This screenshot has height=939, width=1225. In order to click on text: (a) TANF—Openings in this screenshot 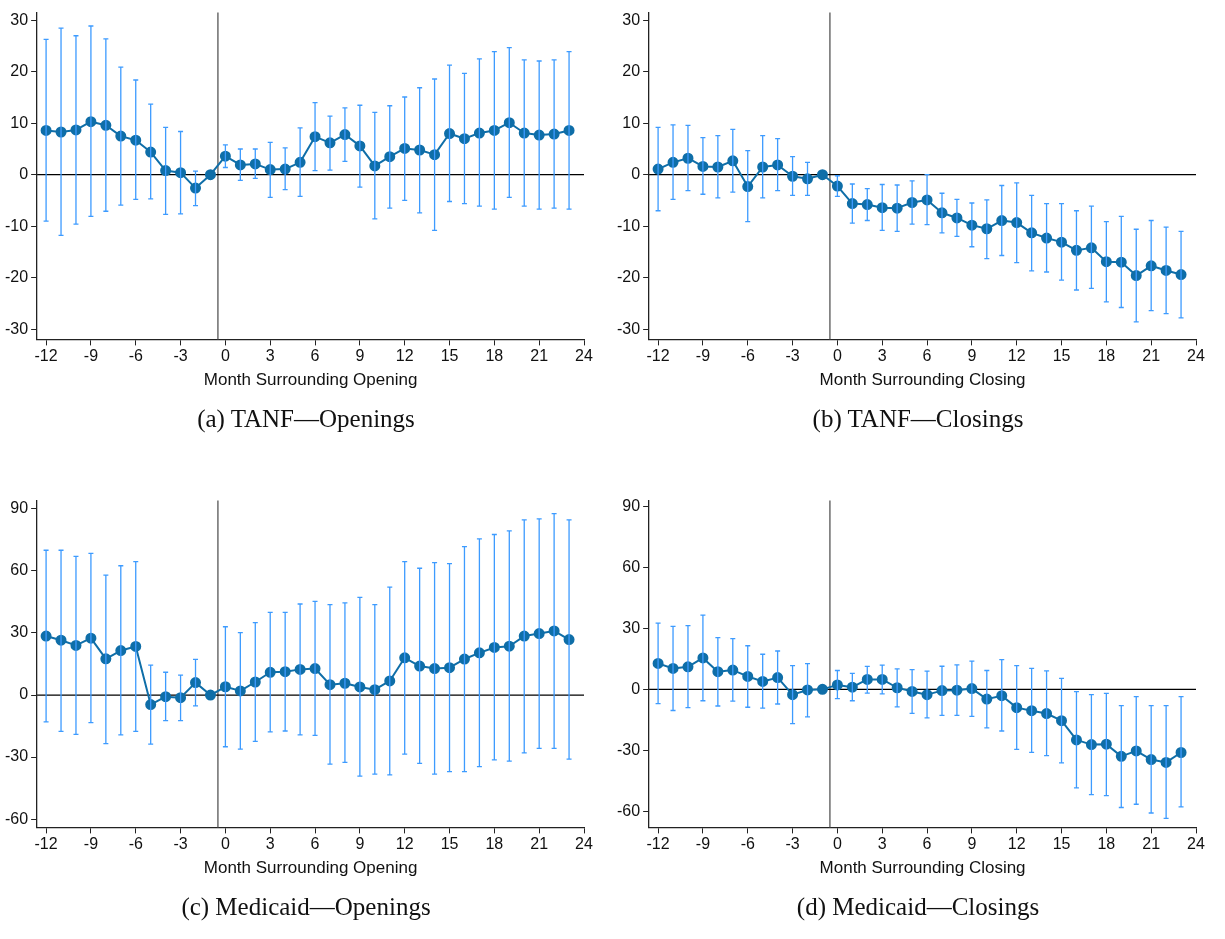, I will do `click(306, 419)`.